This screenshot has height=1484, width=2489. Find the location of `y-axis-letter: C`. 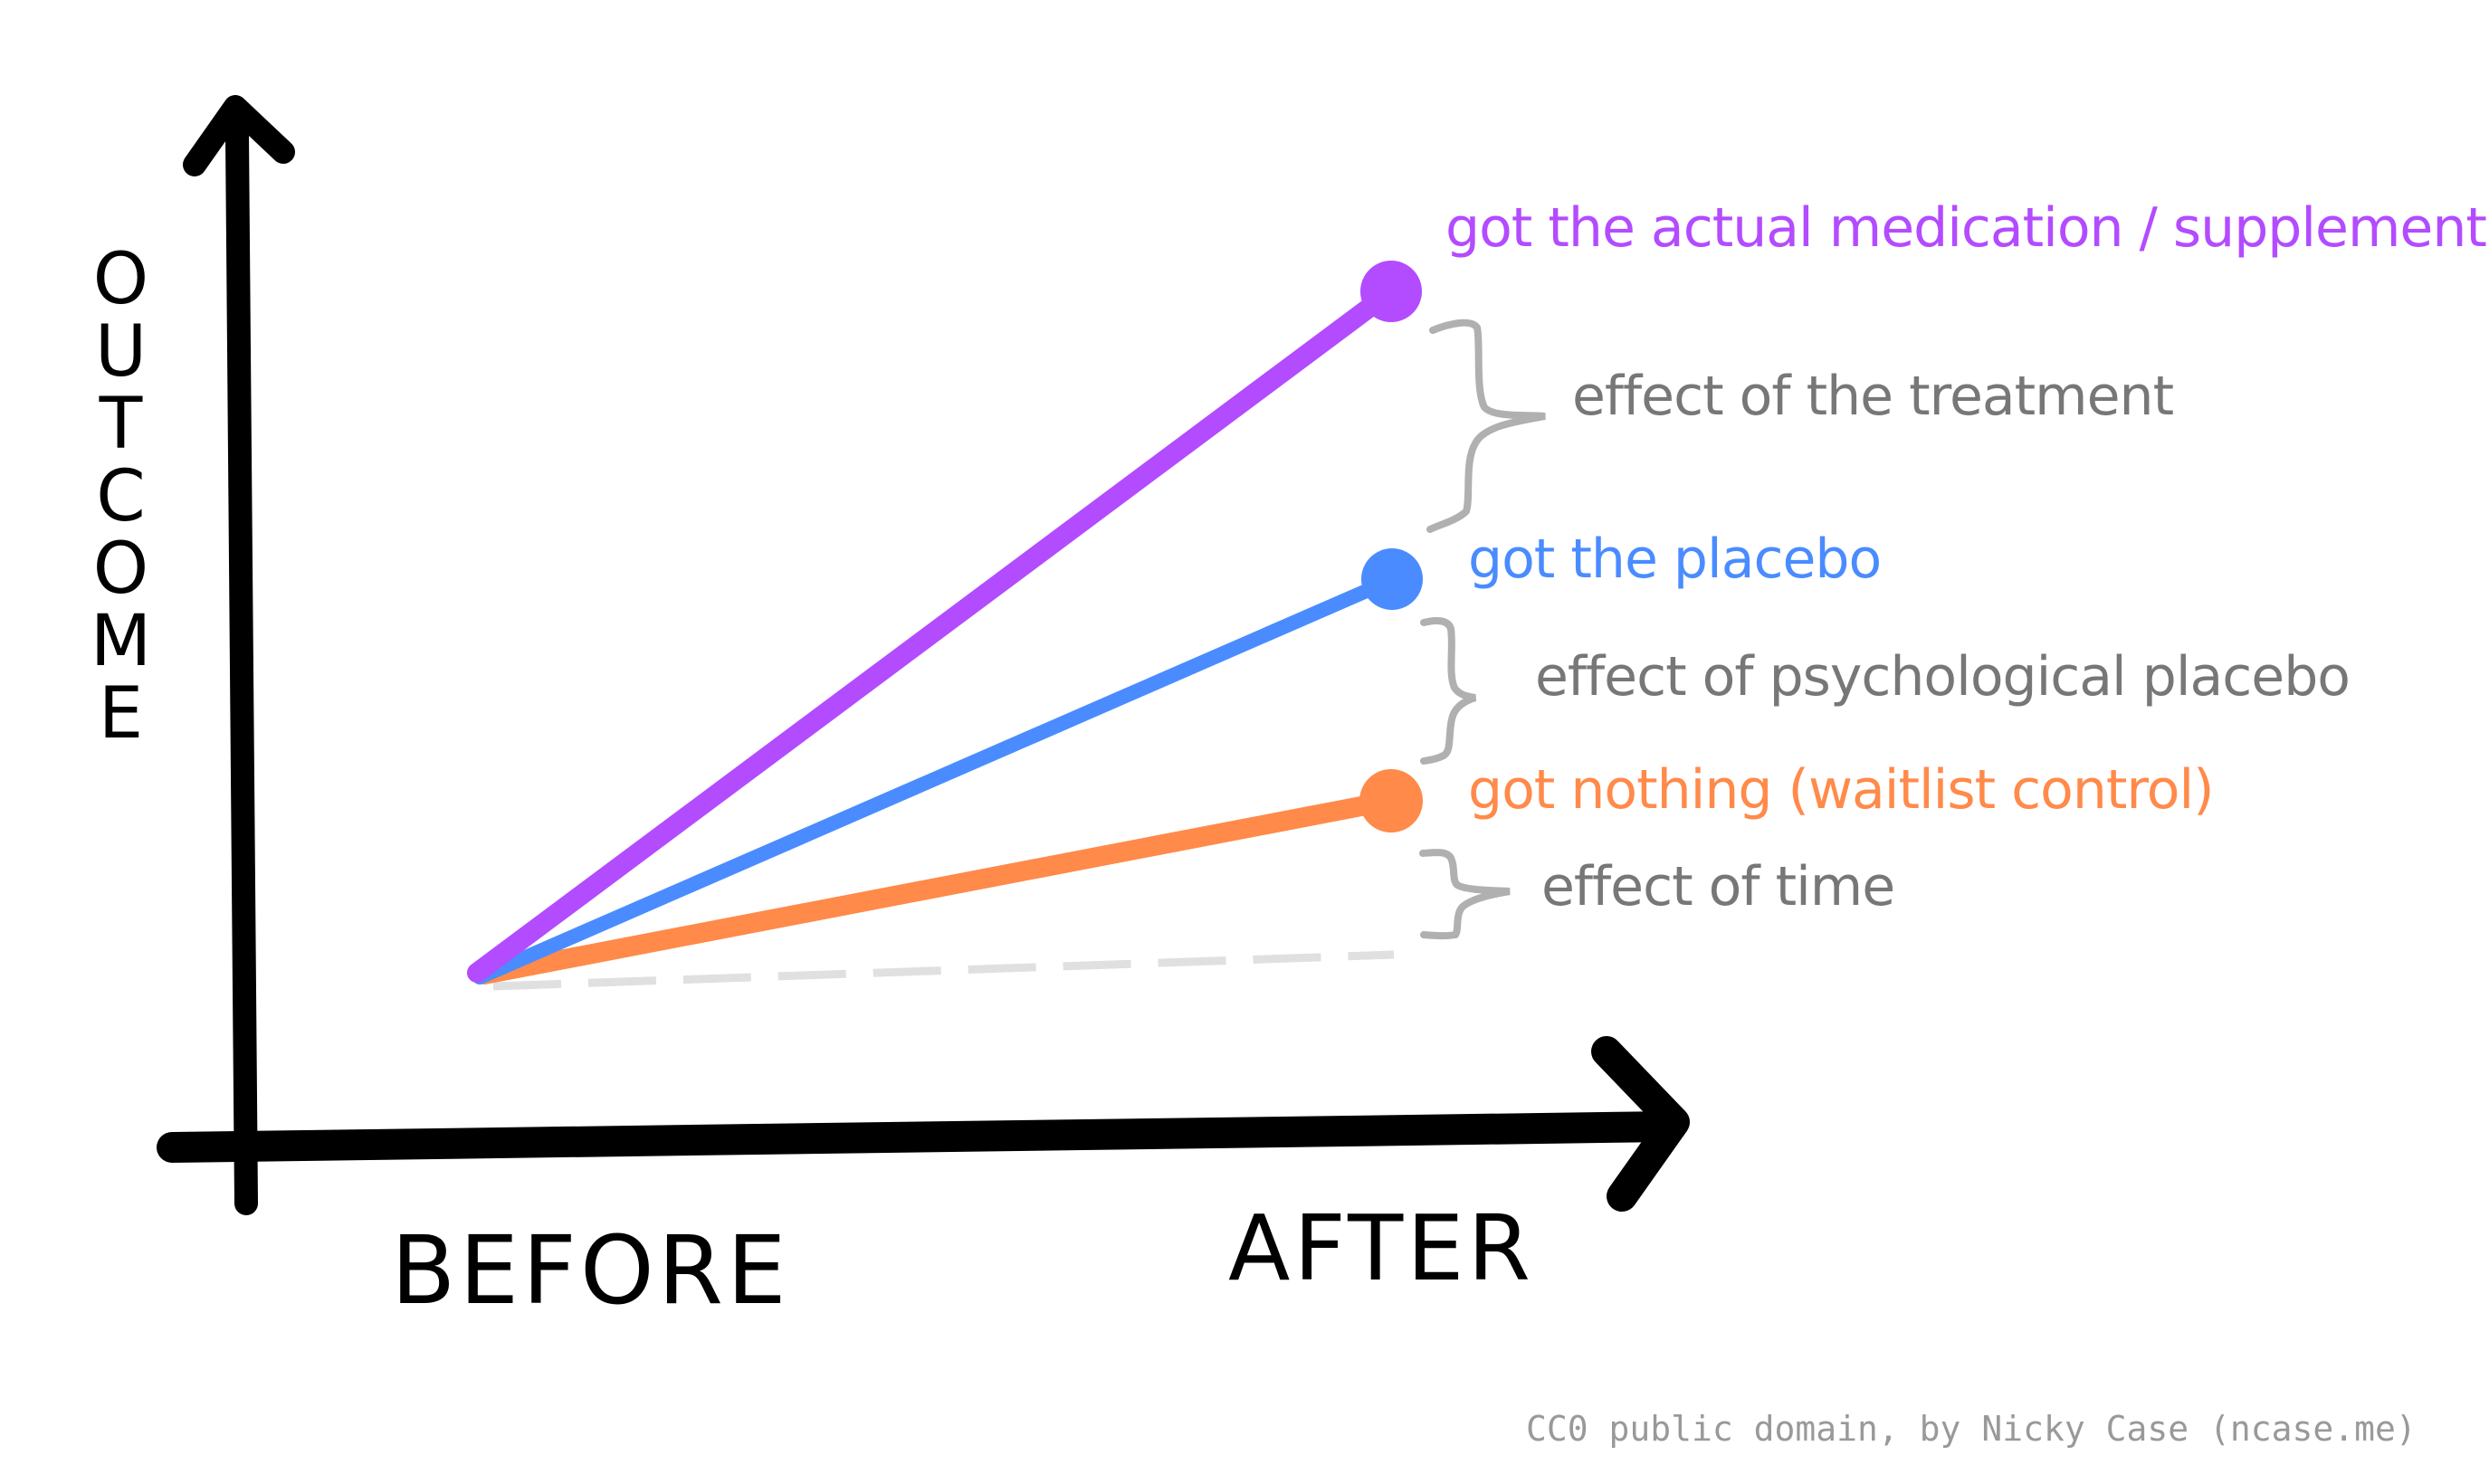

y-axis-letter: C is located at coordinates (120, 496).